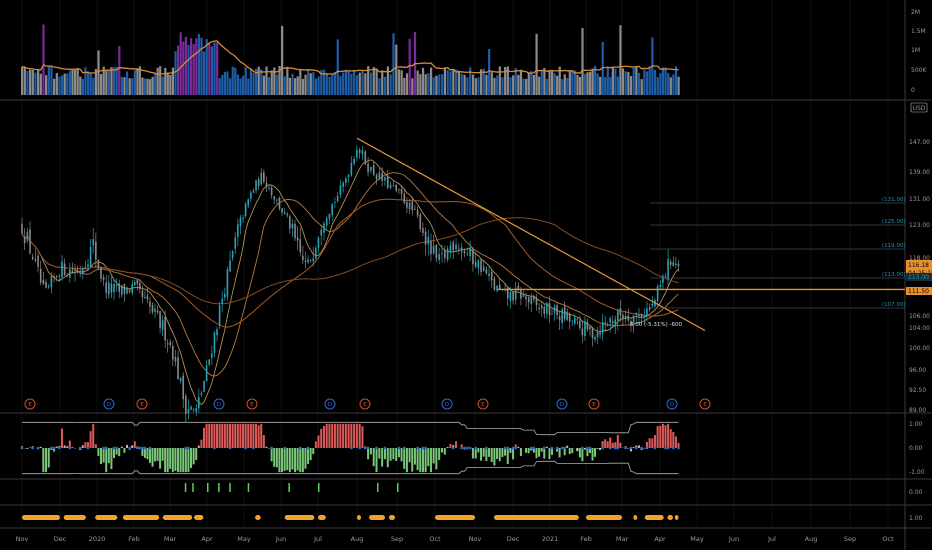 This screenshot has height=550, width=932. I want to click on volume-axis-tick: 500K, so click(919, 70).